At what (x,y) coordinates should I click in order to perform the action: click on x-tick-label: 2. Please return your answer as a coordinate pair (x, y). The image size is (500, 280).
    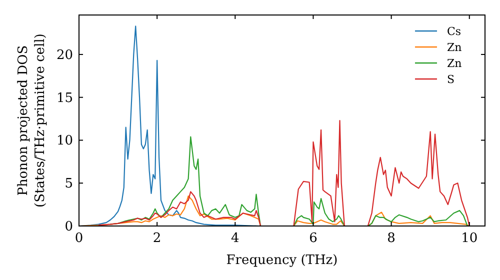
    Looking at the image, I should click on (157, 238).